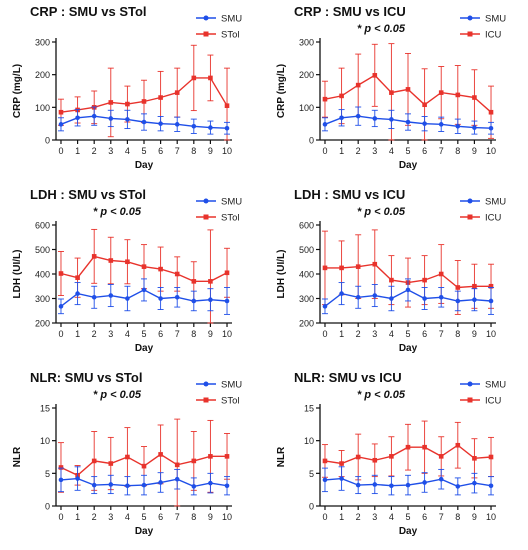  What do you see at coordinates (60, 334) in the screenshot?
I see `x-tick-label: 0` at bounding box center [60, 334].